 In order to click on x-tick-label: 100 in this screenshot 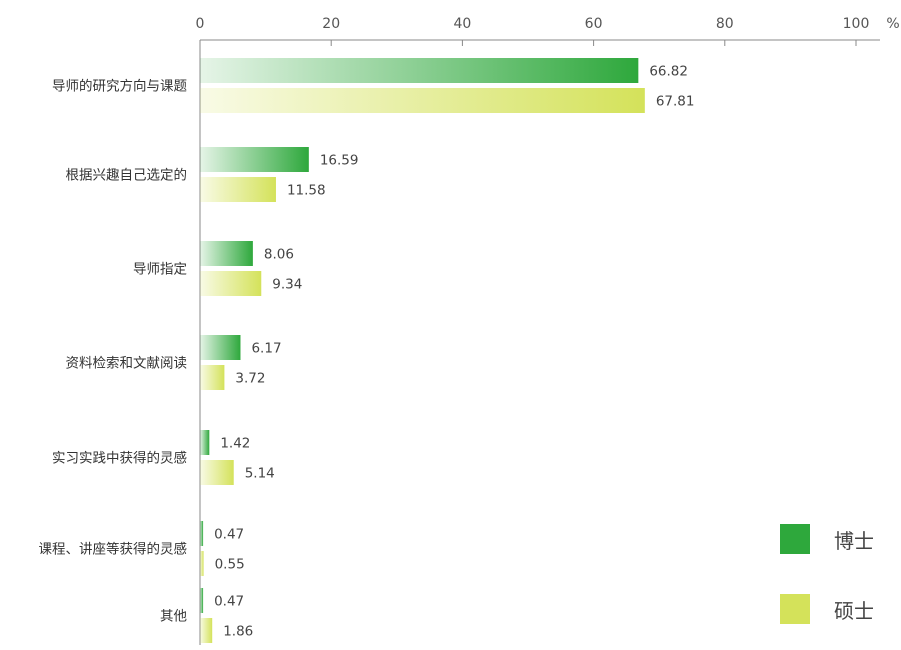, I will do `click(856, 24)`.